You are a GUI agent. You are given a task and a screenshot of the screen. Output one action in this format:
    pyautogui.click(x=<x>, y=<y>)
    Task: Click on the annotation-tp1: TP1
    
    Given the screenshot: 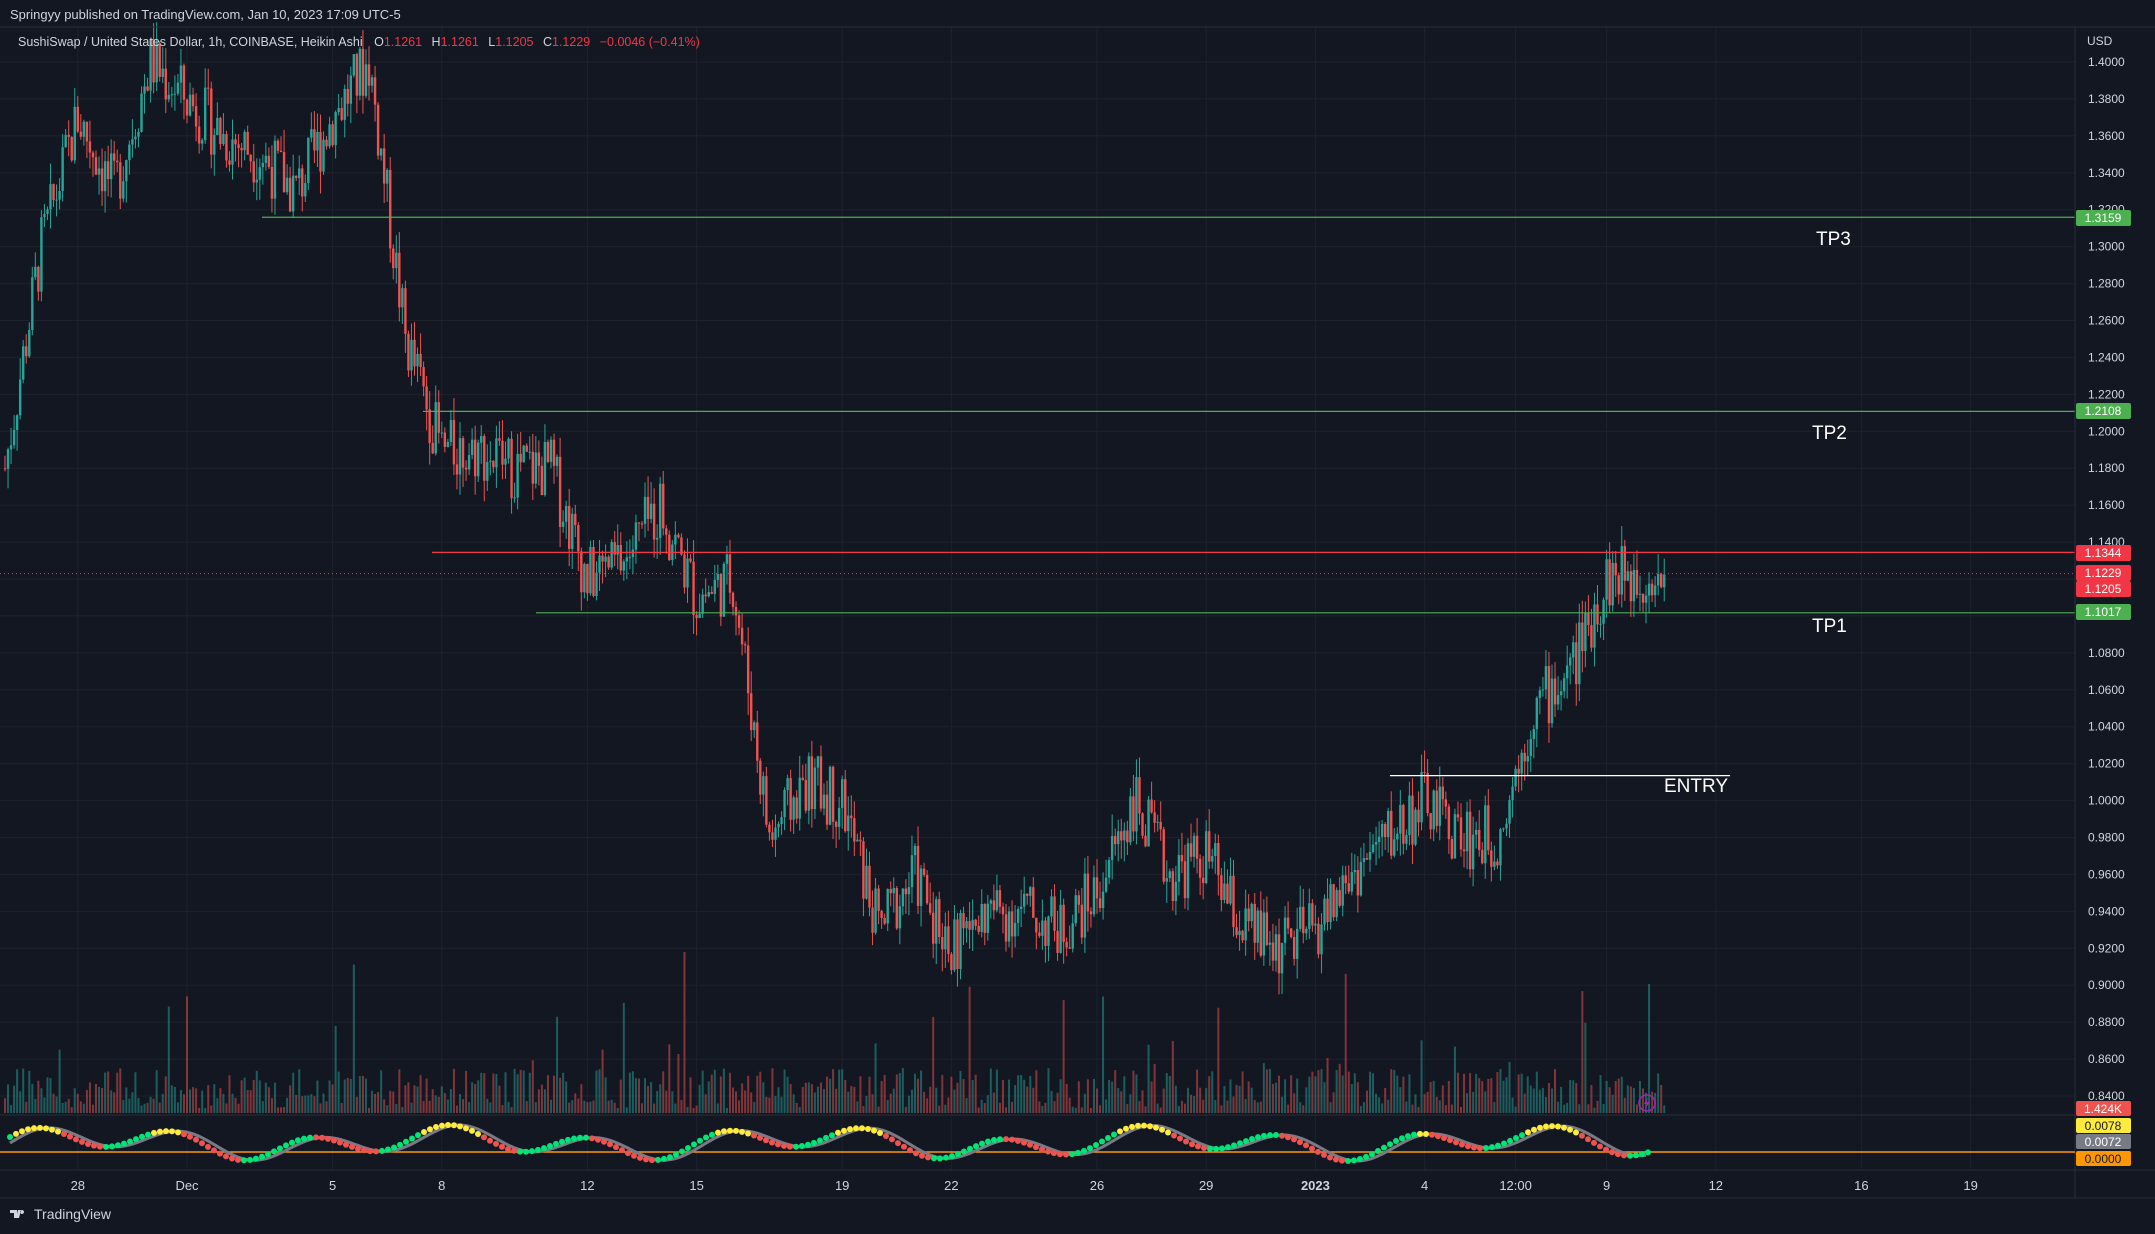 What is the action you would take?
    pyautogui.click(x=1829, y=626)
    